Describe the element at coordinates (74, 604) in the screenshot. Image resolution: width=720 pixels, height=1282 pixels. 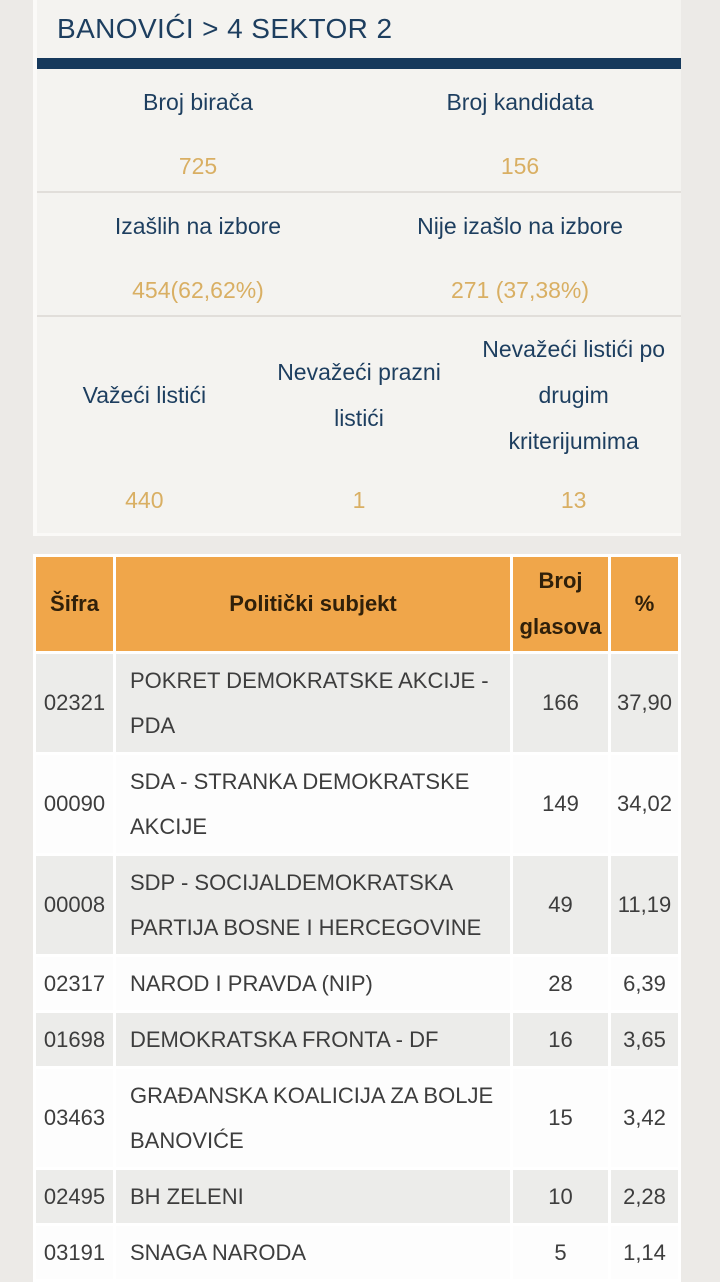
I see `column-header-sifra: Šifra` at that location.